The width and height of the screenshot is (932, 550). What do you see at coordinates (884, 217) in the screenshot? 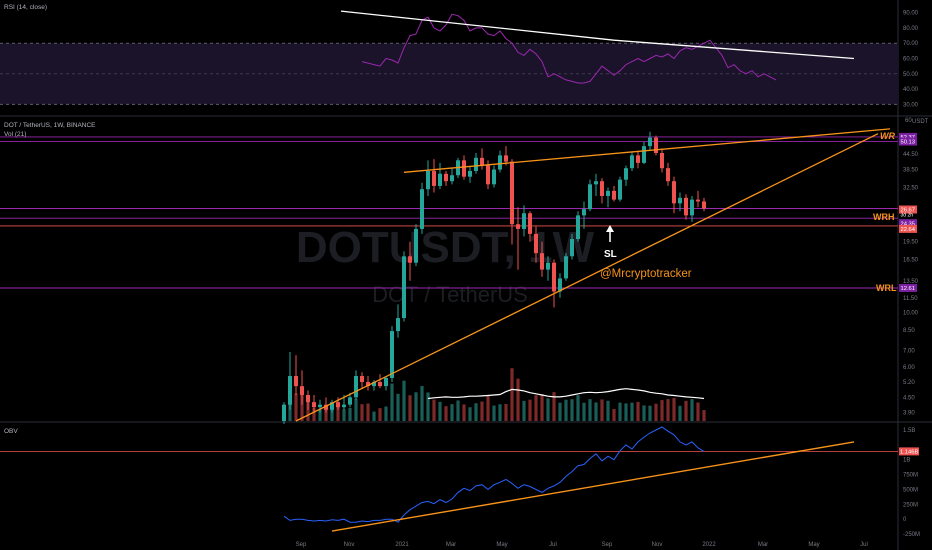
I see `wrh-label: WRH` at bounding box center [884, 217].